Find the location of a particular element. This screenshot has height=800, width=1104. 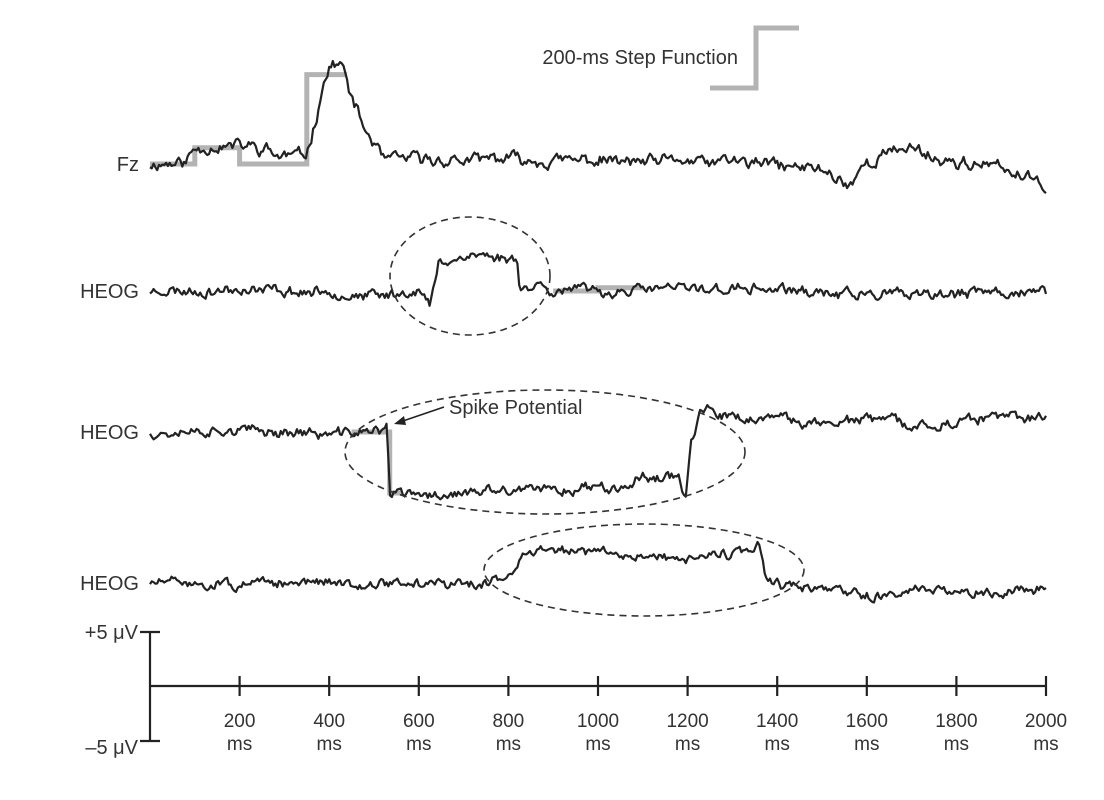

x-tick-unit-1200: ms is located at coordinates (687, 744).